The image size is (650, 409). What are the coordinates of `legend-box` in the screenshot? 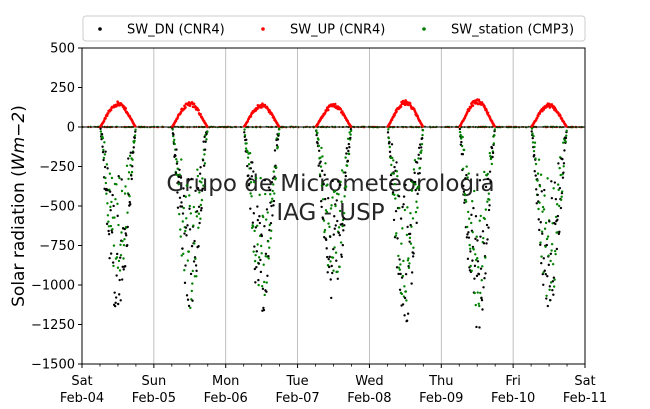 It's located at (334, 28).